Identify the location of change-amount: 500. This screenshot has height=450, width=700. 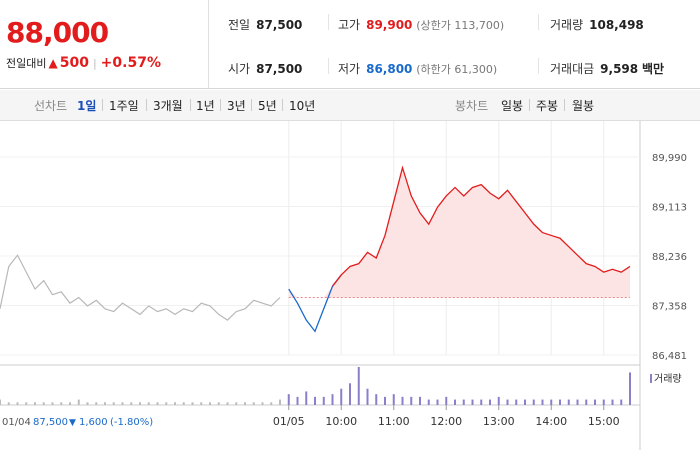
(74, 63).